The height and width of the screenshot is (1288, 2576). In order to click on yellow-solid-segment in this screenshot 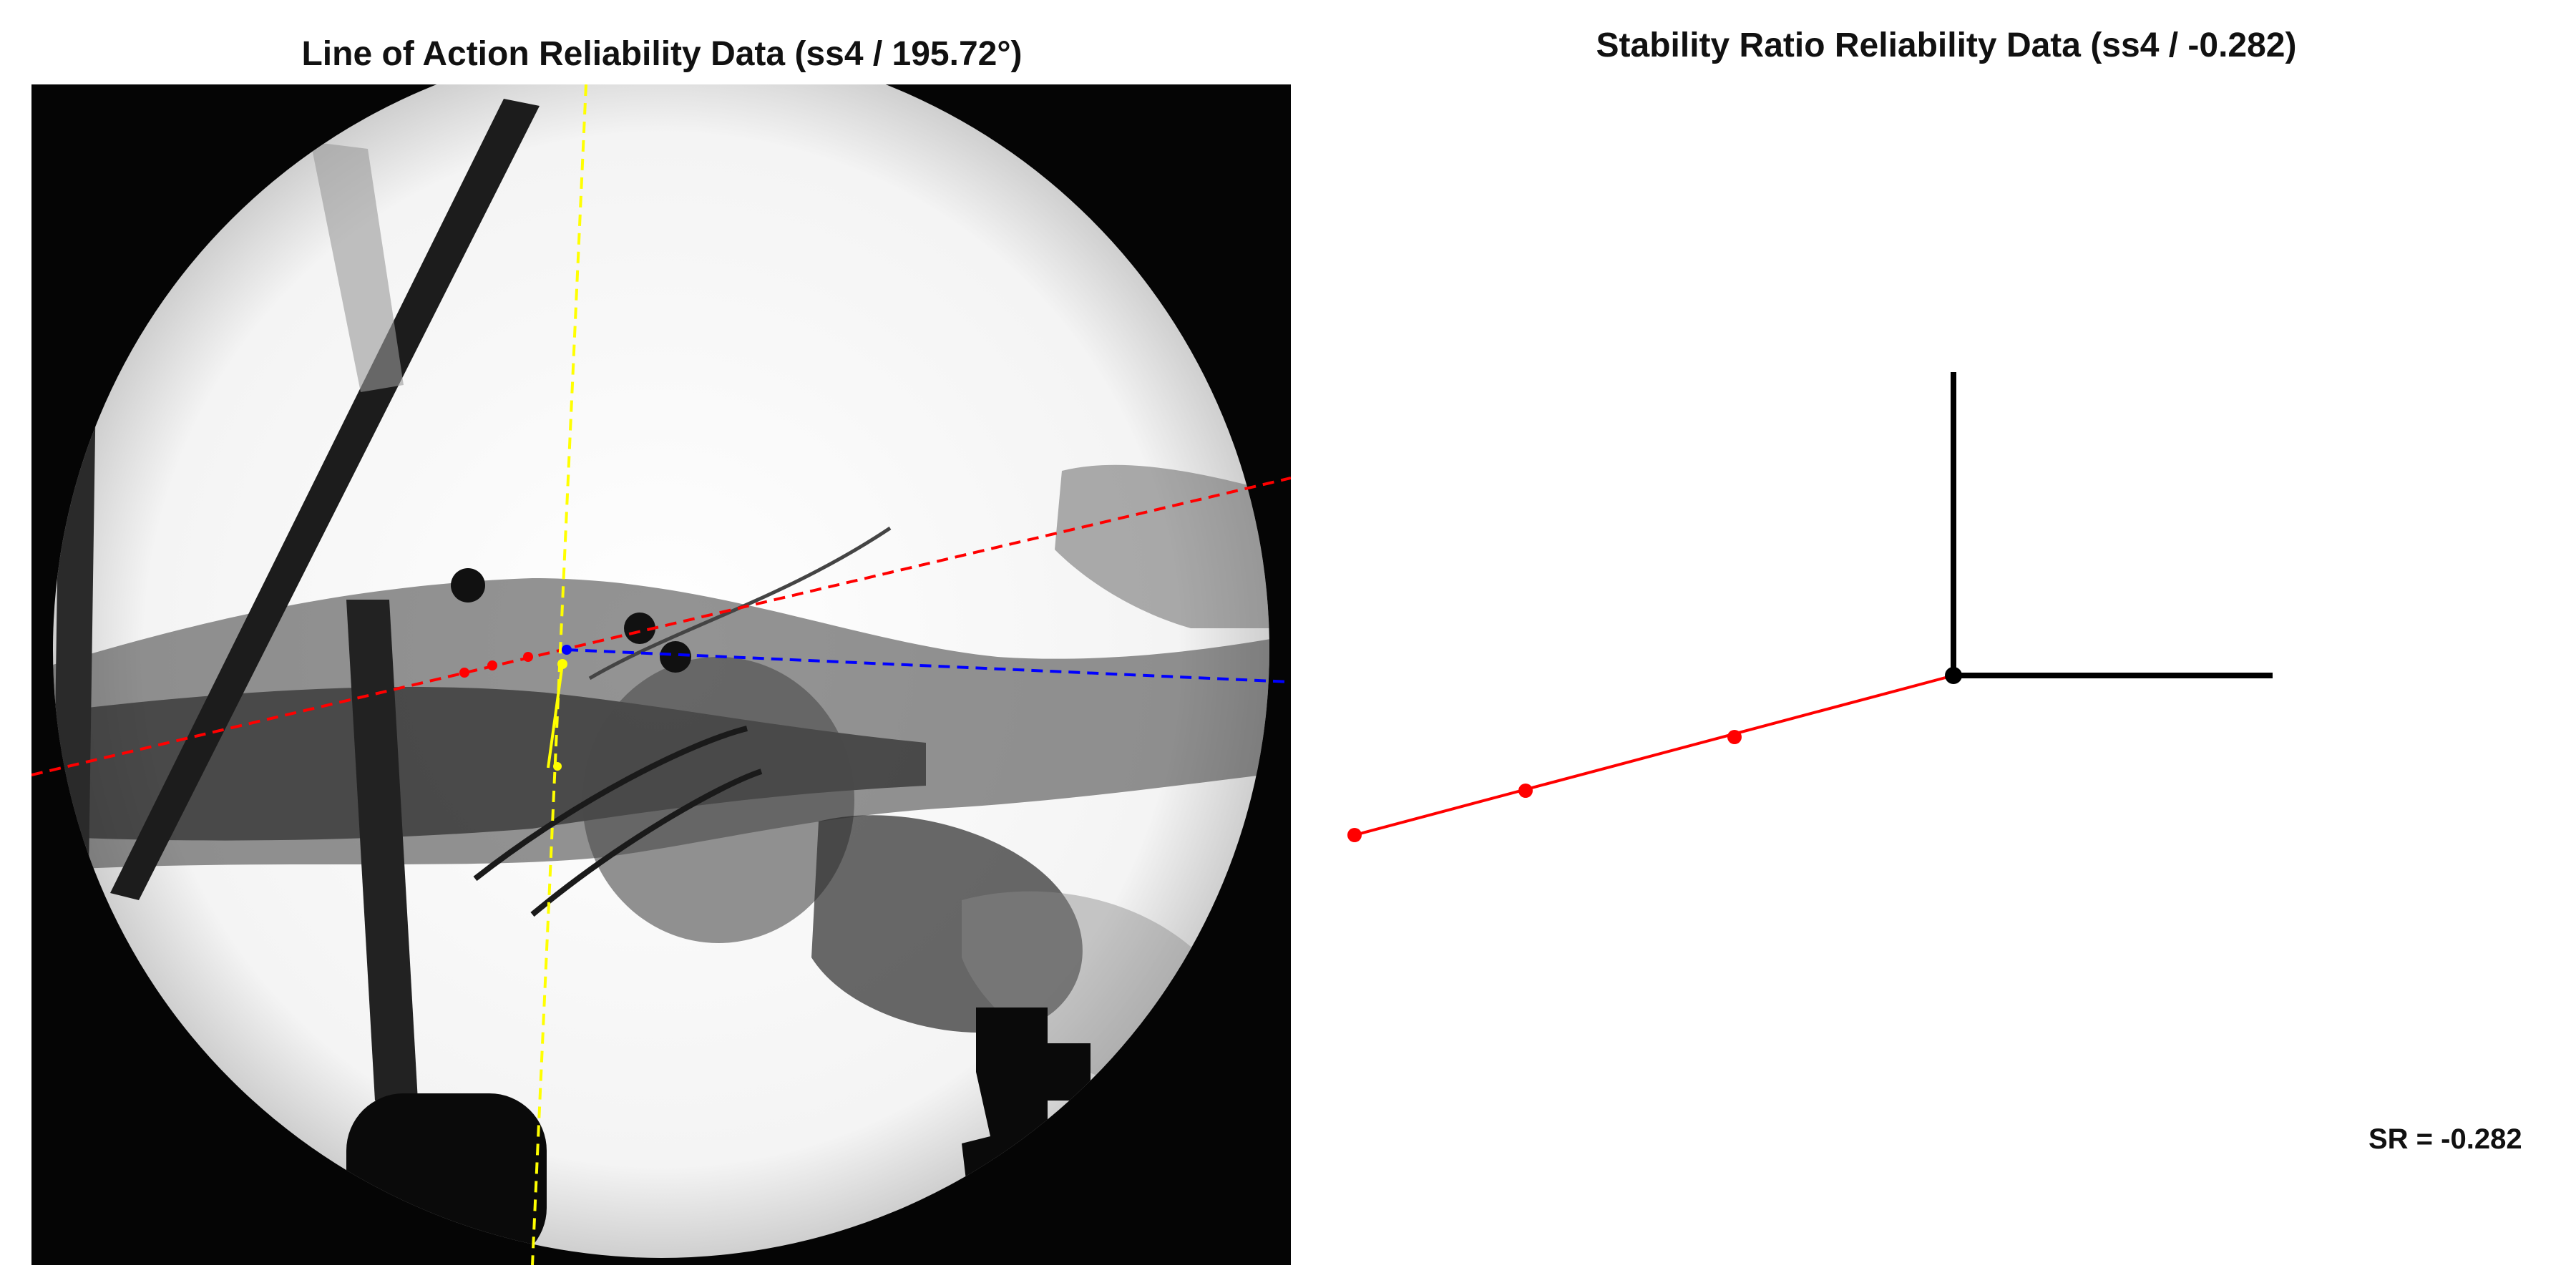, I will do `click(555, 716)`.